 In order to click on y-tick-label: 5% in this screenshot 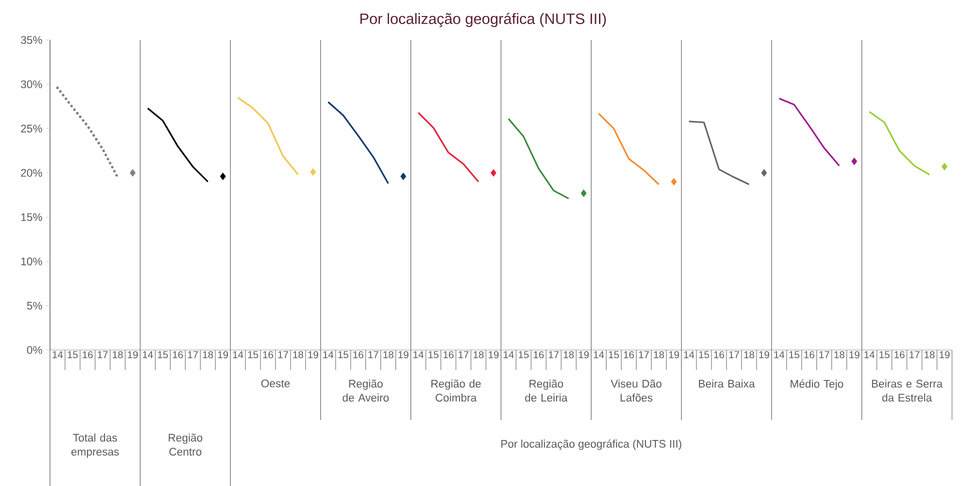, I will do `click(34, 306)`.